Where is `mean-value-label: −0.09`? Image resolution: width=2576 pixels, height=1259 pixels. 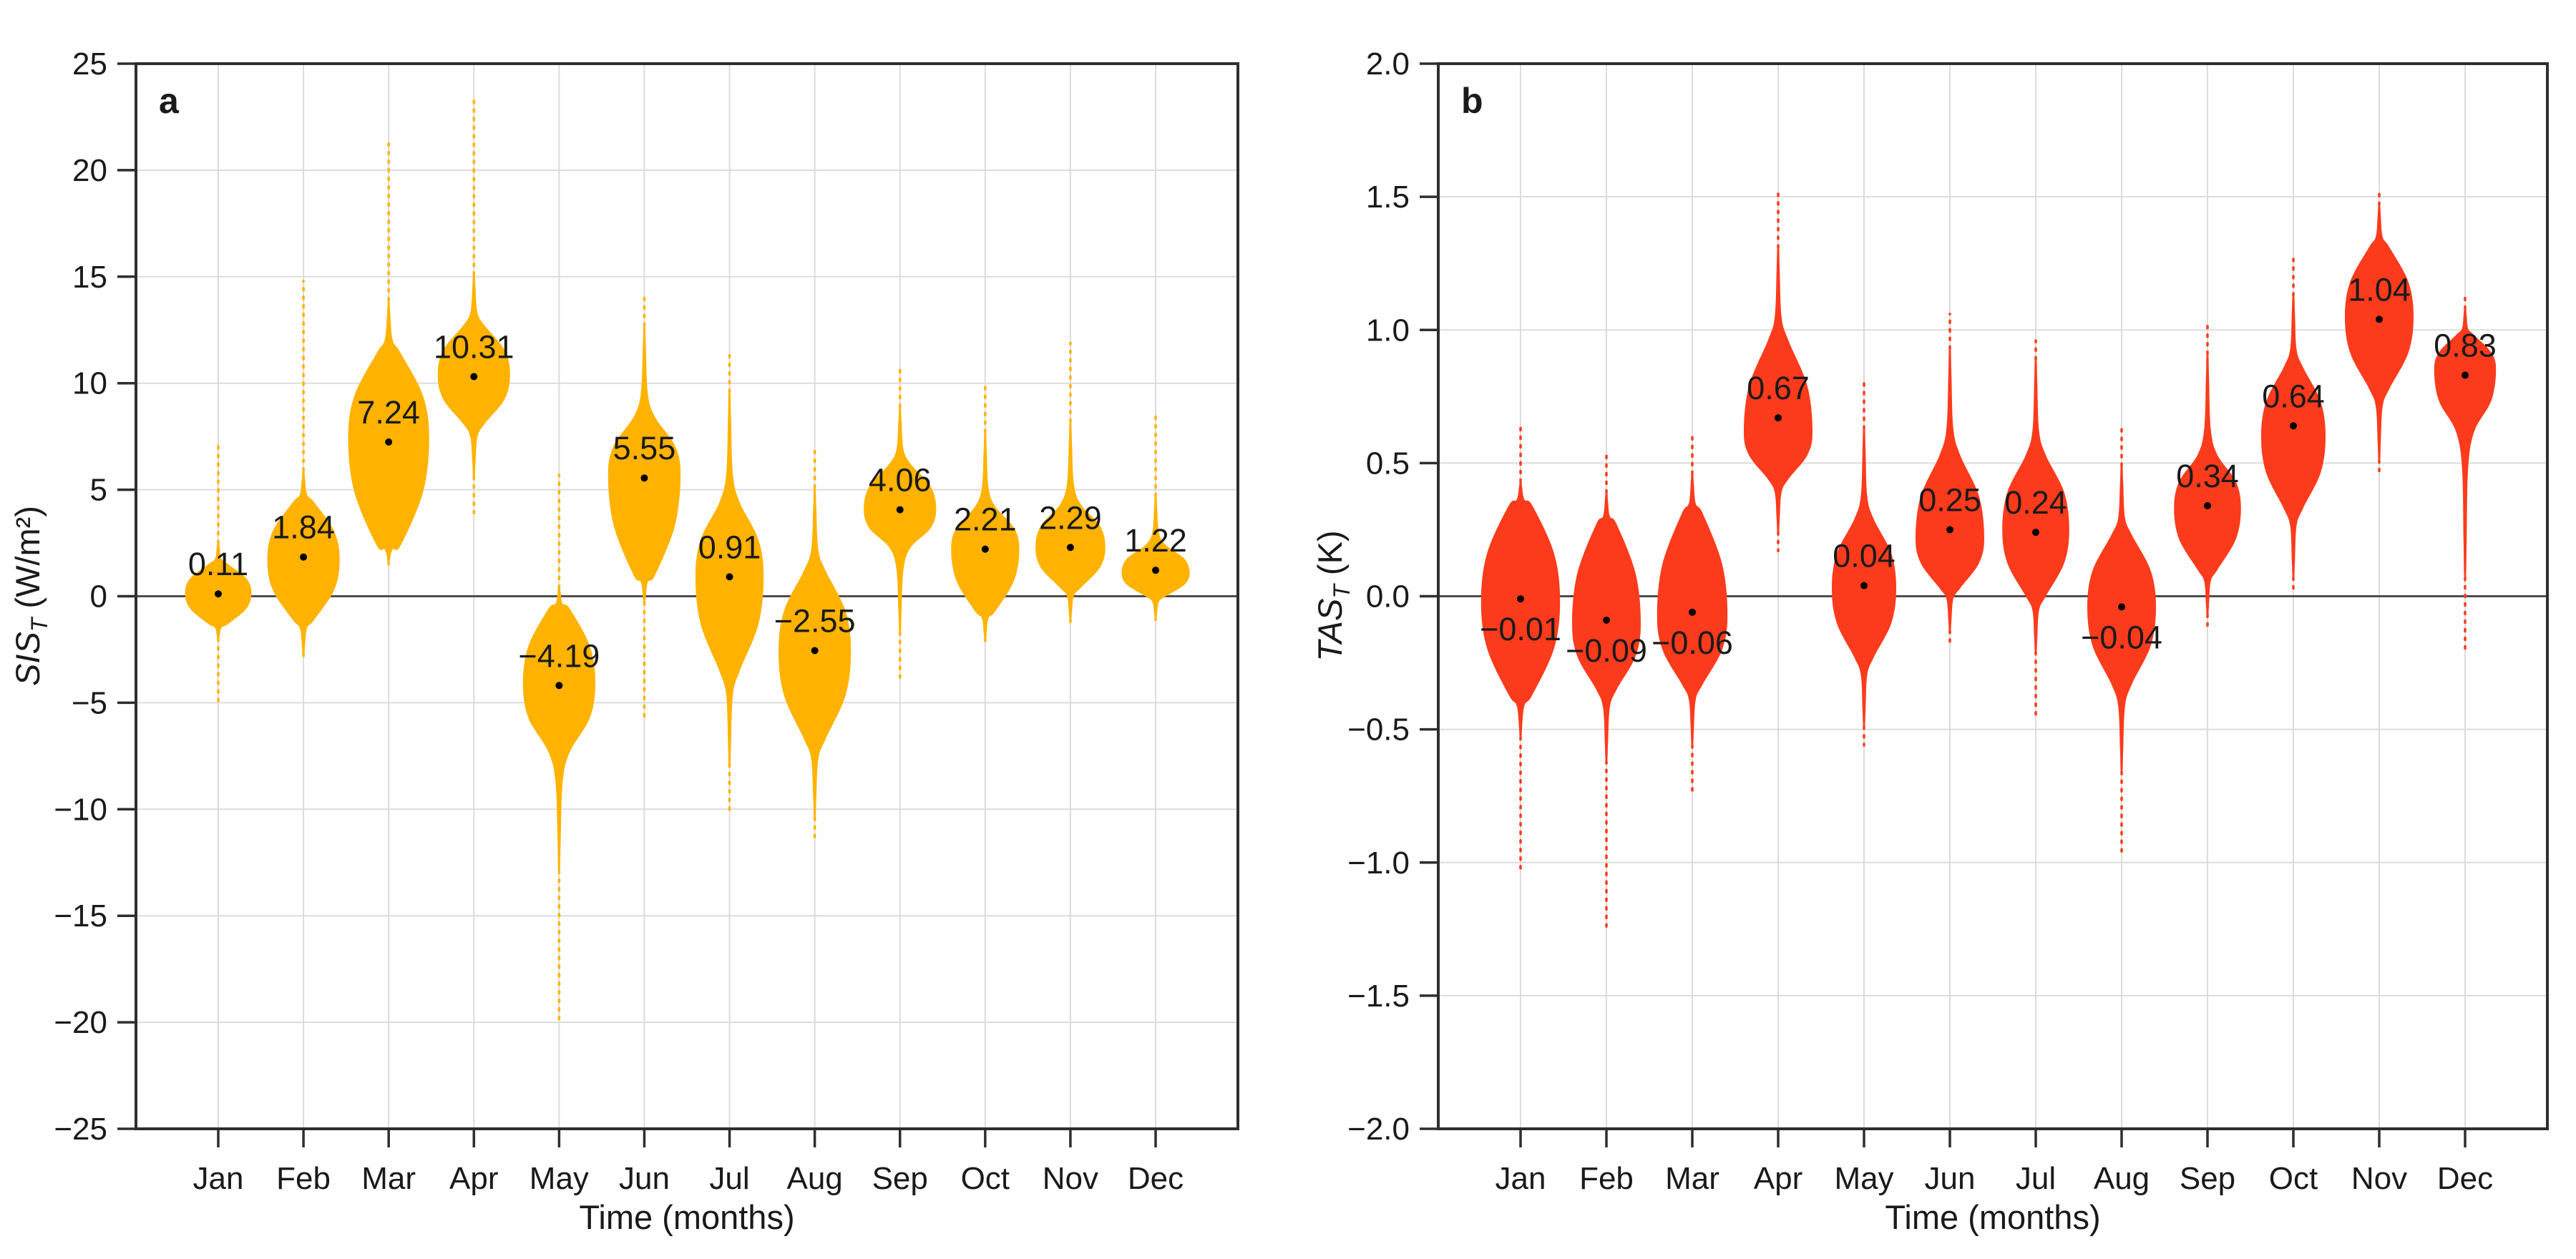
mean-value-label: −0.09 is located at coordinates (1606, 650).